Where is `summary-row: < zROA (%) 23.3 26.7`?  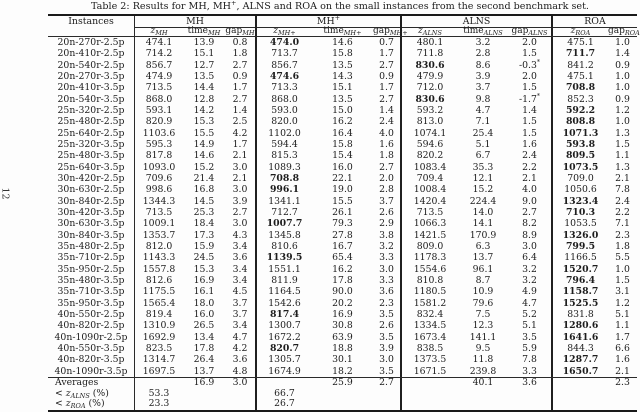 summary-row: < zROA (%) 23.3 26.7 is located at coordinates (342, 405).